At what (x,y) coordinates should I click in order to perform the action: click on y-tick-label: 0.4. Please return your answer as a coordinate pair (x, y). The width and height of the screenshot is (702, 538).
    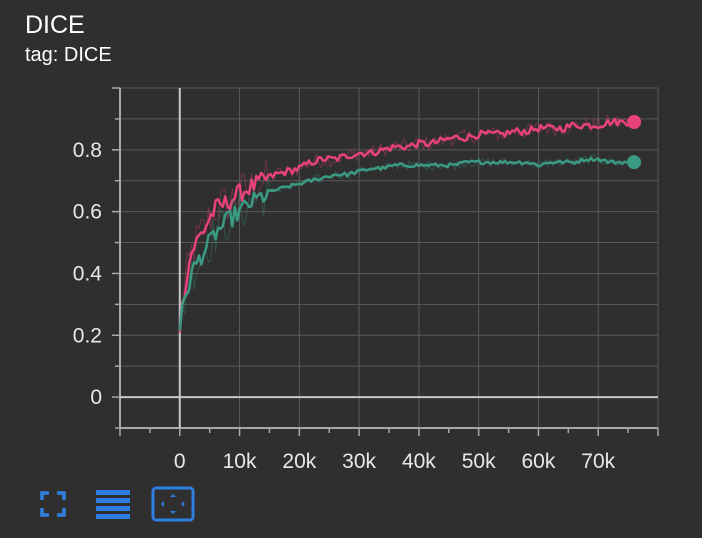
    Looking at the image, I should click on (88, 273).